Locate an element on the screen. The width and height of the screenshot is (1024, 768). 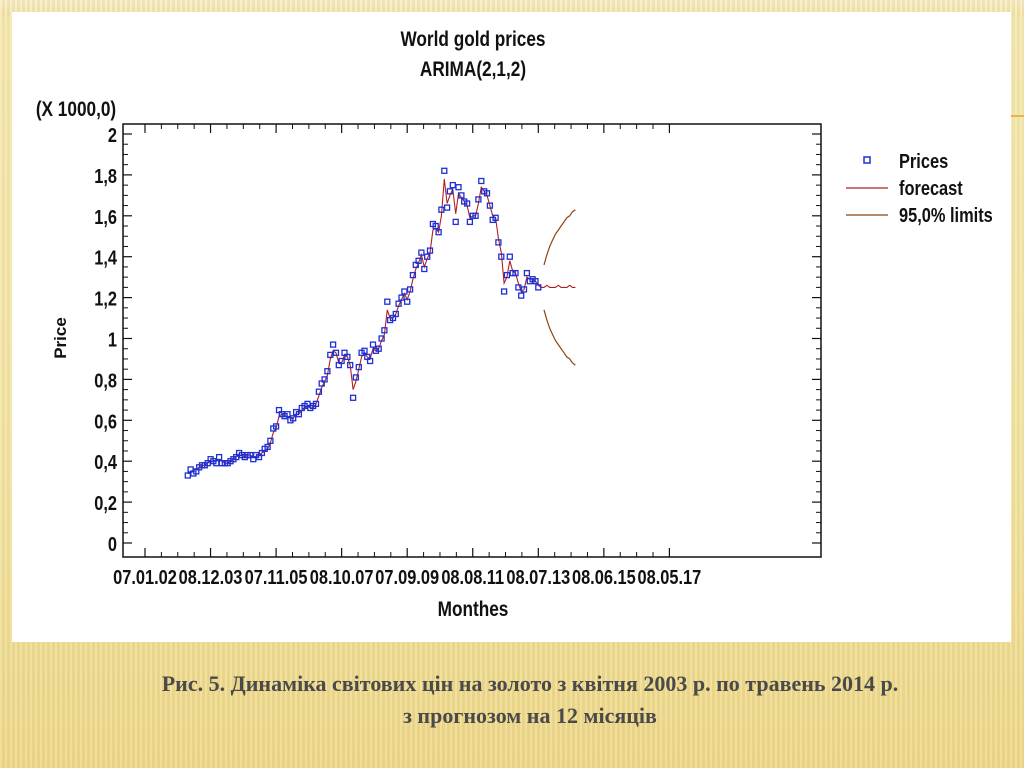
series-lines is located at coordinates (381, 326).